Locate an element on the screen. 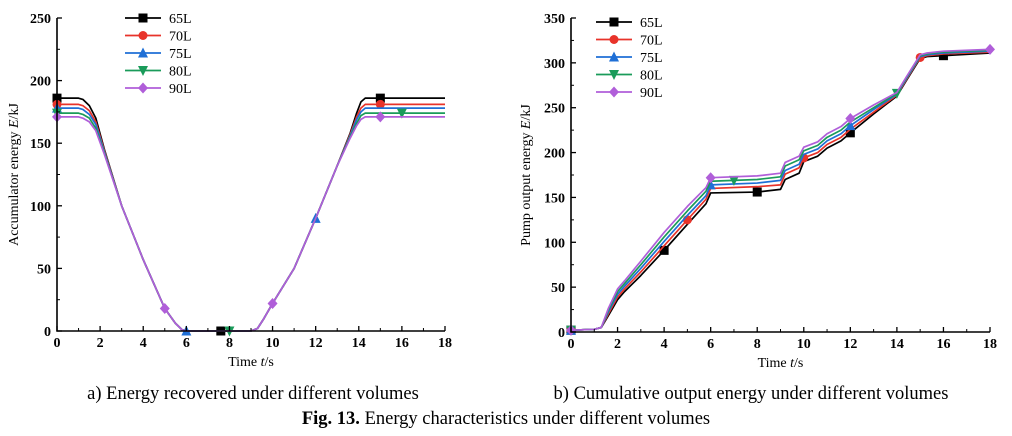 This screenshot has width=1012, height=436. series-marker-70L is located at coordinates (380, 104).